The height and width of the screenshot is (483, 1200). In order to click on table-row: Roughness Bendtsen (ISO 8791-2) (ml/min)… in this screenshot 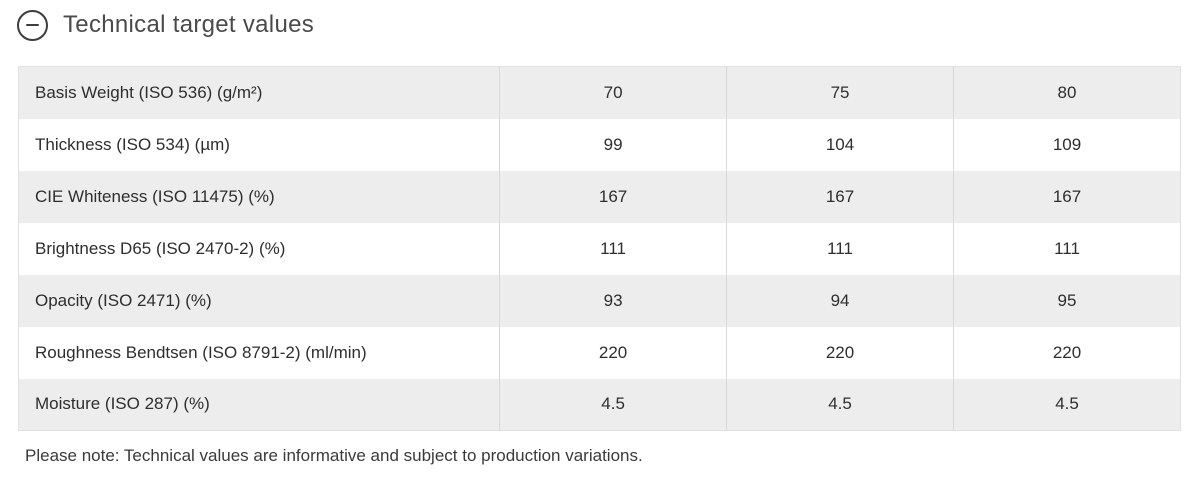, I will do `click(599, 352)`.